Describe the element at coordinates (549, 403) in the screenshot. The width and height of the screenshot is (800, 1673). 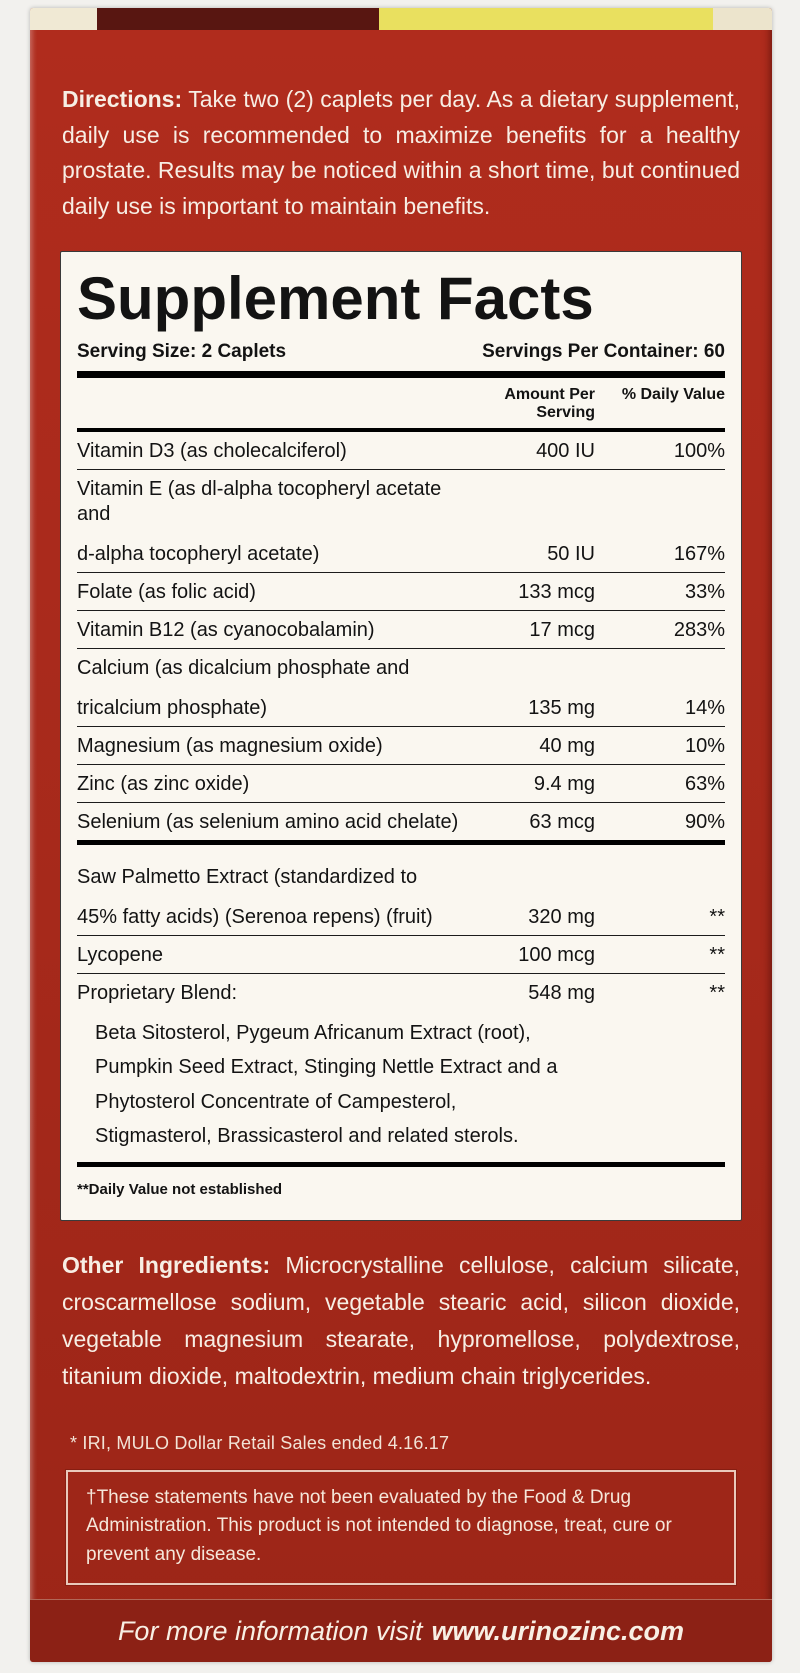
I see `column-header-amount: Amount Per Serving` at that location.